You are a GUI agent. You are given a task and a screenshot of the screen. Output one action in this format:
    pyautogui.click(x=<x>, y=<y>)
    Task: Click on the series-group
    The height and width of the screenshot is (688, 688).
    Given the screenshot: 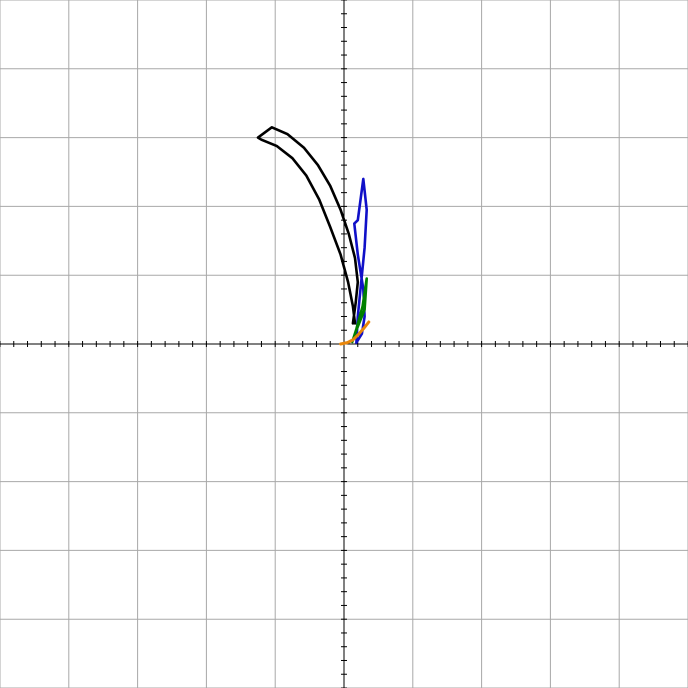 What is the action you would take?
    pyautogui.click(x=313, y=236)
    